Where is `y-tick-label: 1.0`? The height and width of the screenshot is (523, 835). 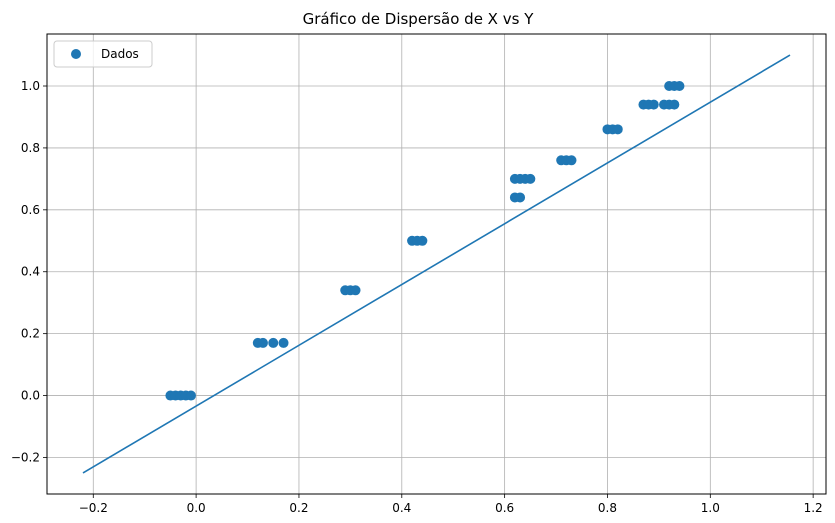 y-tick-label: 1.0 is located at coordinates (30, 86).